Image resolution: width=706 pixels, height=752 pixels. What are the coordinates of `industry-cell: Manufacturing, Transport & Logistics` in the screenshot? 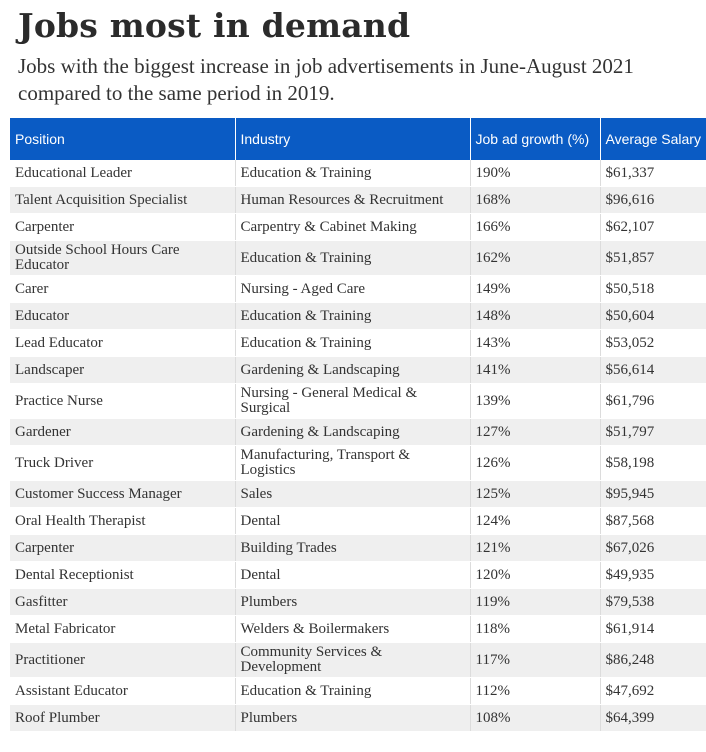 It's located at (353, 463).